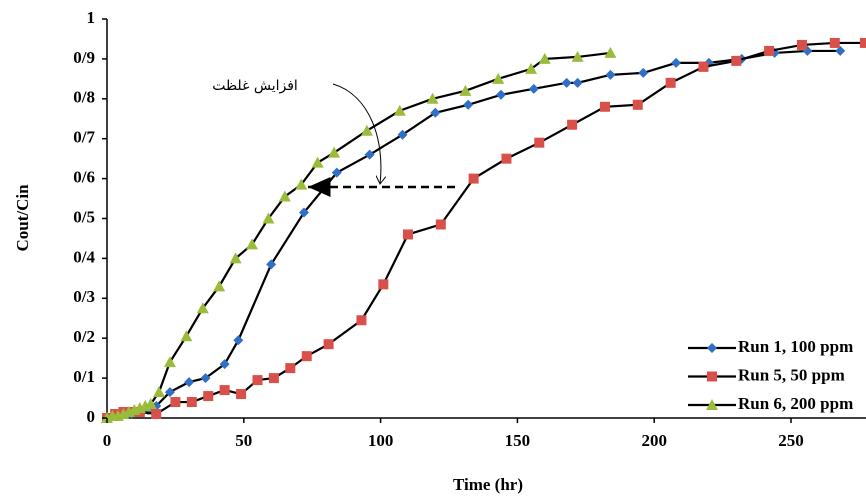  I want to click on x-tick-label: 0, so click(107, 440).